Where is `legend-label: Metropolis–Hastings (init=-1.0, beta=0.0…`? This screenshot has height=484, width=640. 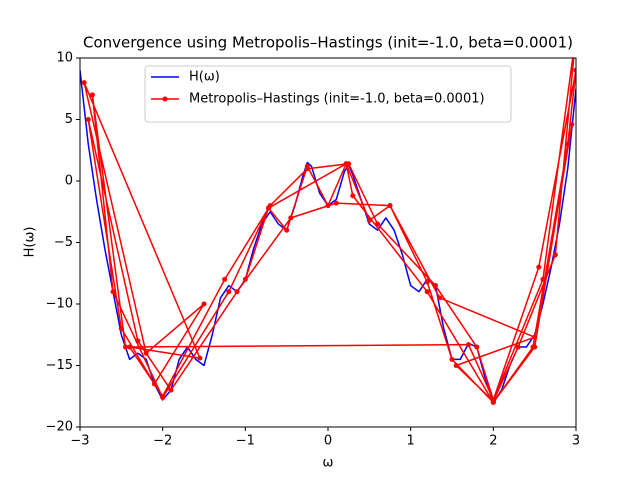
legend-label: Metropolis–Hastings (init=-1.0, beta=0.0… is located at coordinates (337, 99).